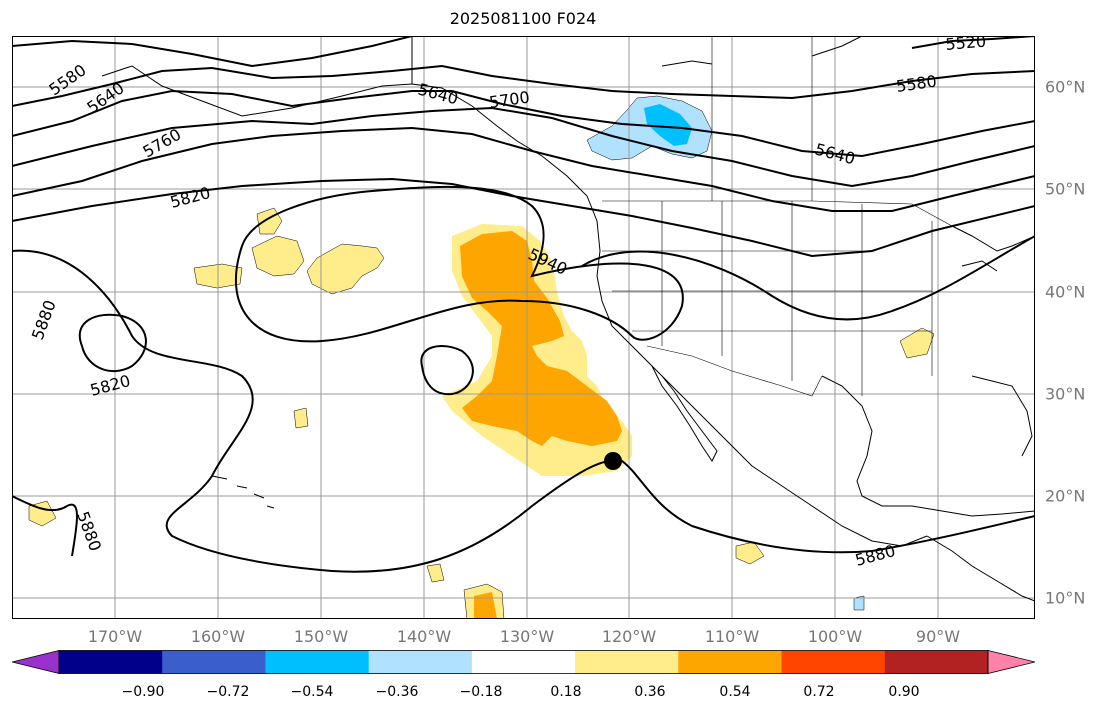 The image size is (1105, 712). What do you see at coordinates (966, 45) in the screenshot?
I see `contour-label: 5520` at bounding box center [966, 45].